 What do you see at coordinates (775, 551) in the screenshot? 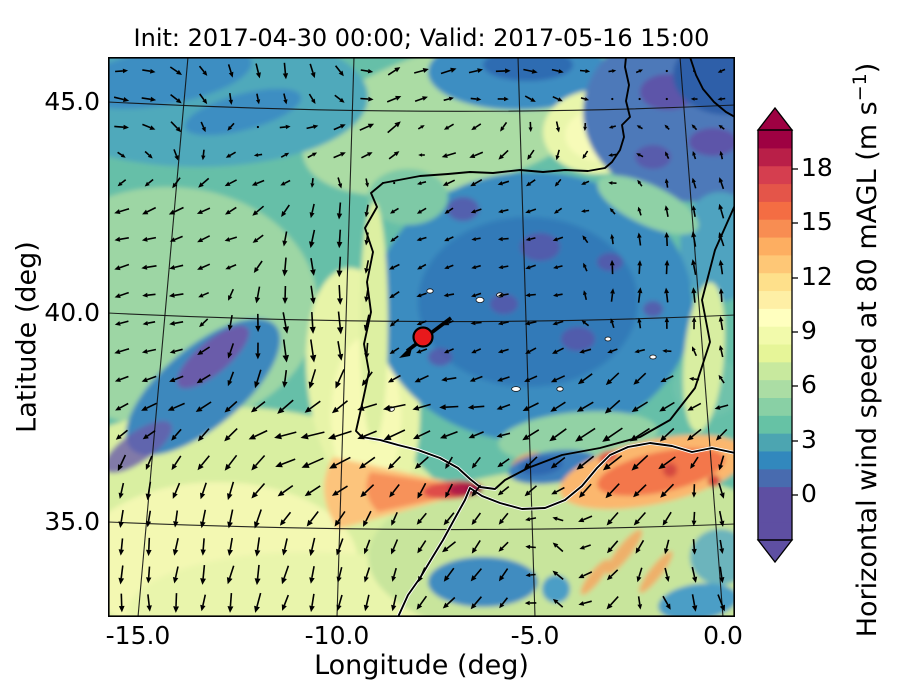
I see `colorbar-extend-under-arrow` at bounding box center [775, 551].